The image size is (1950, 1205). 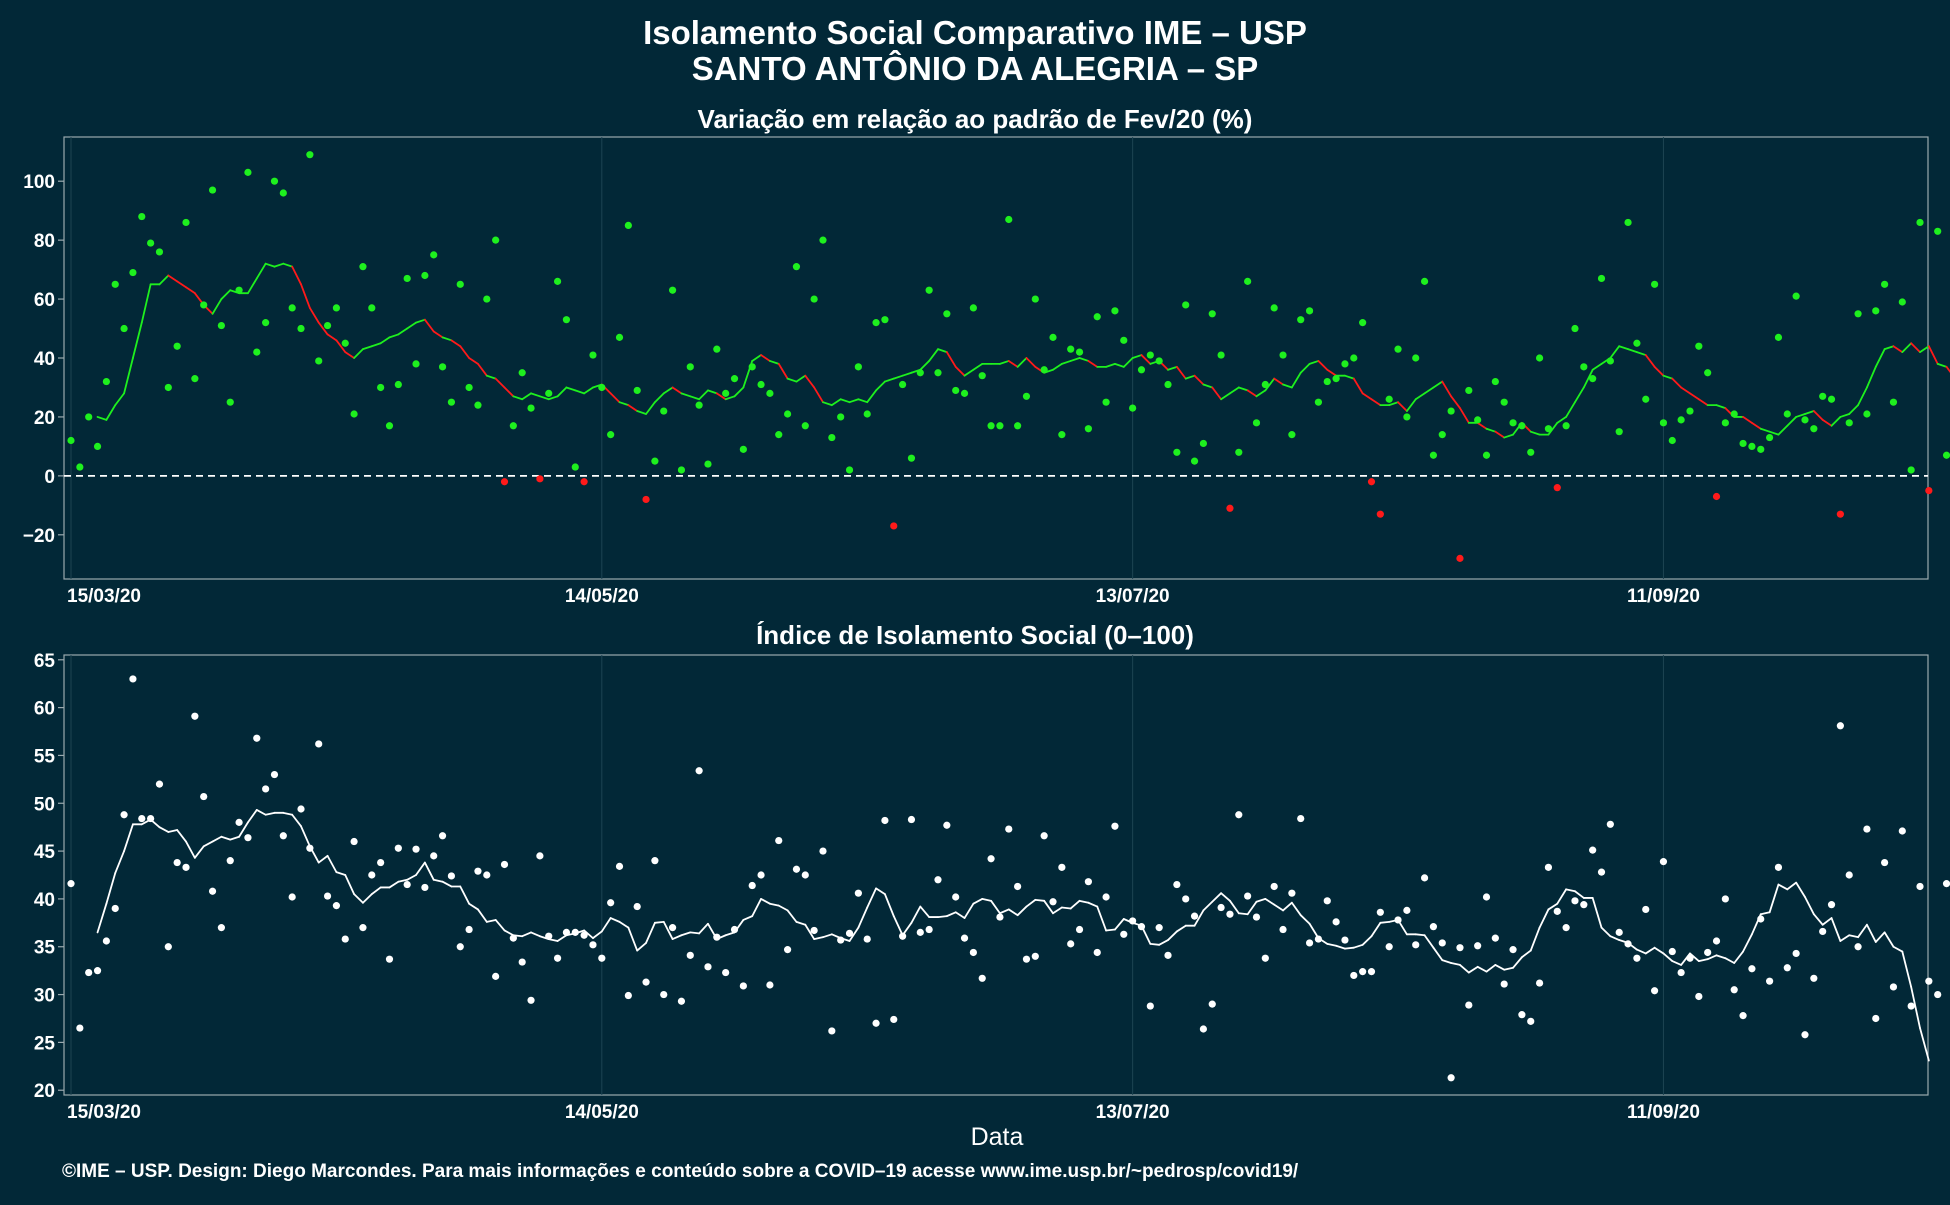 What do you see at coordinates (45, 852) in the screenshot?
I see `y-tick-label: 45` at bounding box center [45, 852].